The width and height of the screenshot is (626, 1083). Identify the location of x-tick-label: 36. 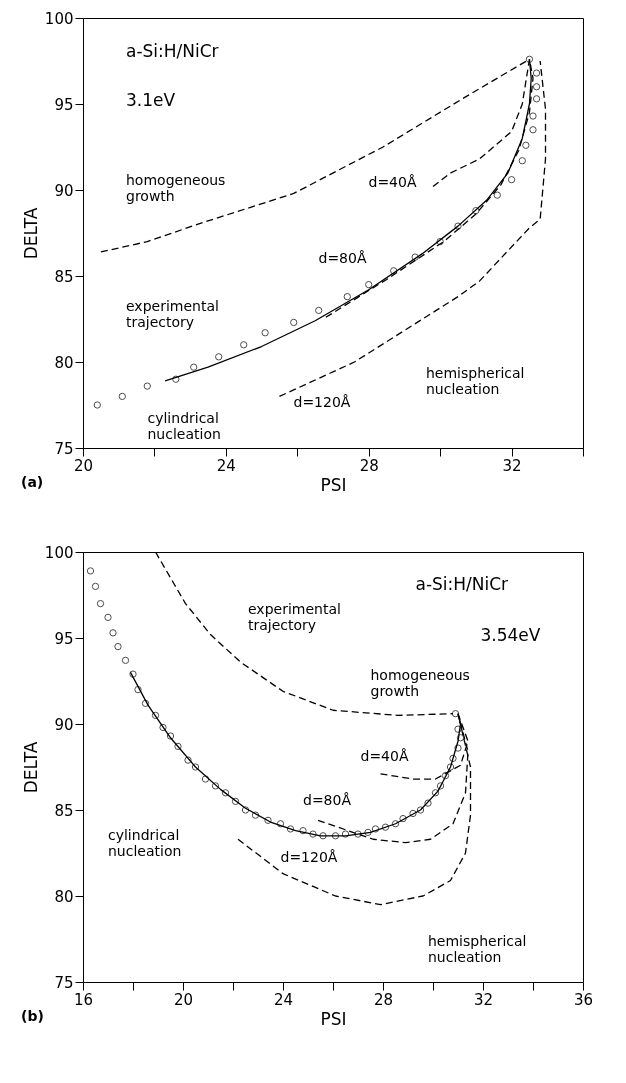
(583, 999).